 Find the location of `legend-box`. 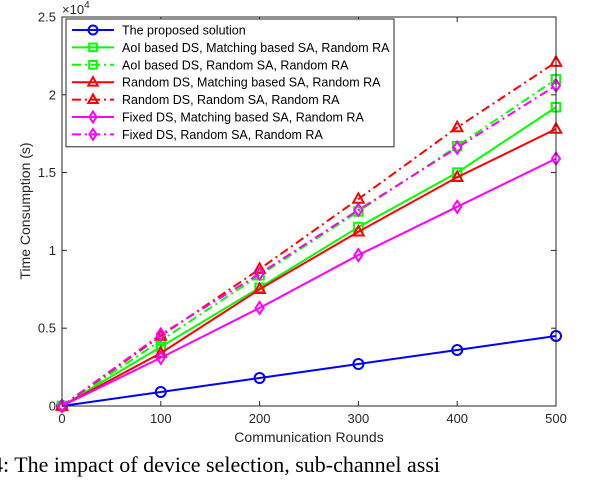

legend-box is located at coordinates (230, 83).